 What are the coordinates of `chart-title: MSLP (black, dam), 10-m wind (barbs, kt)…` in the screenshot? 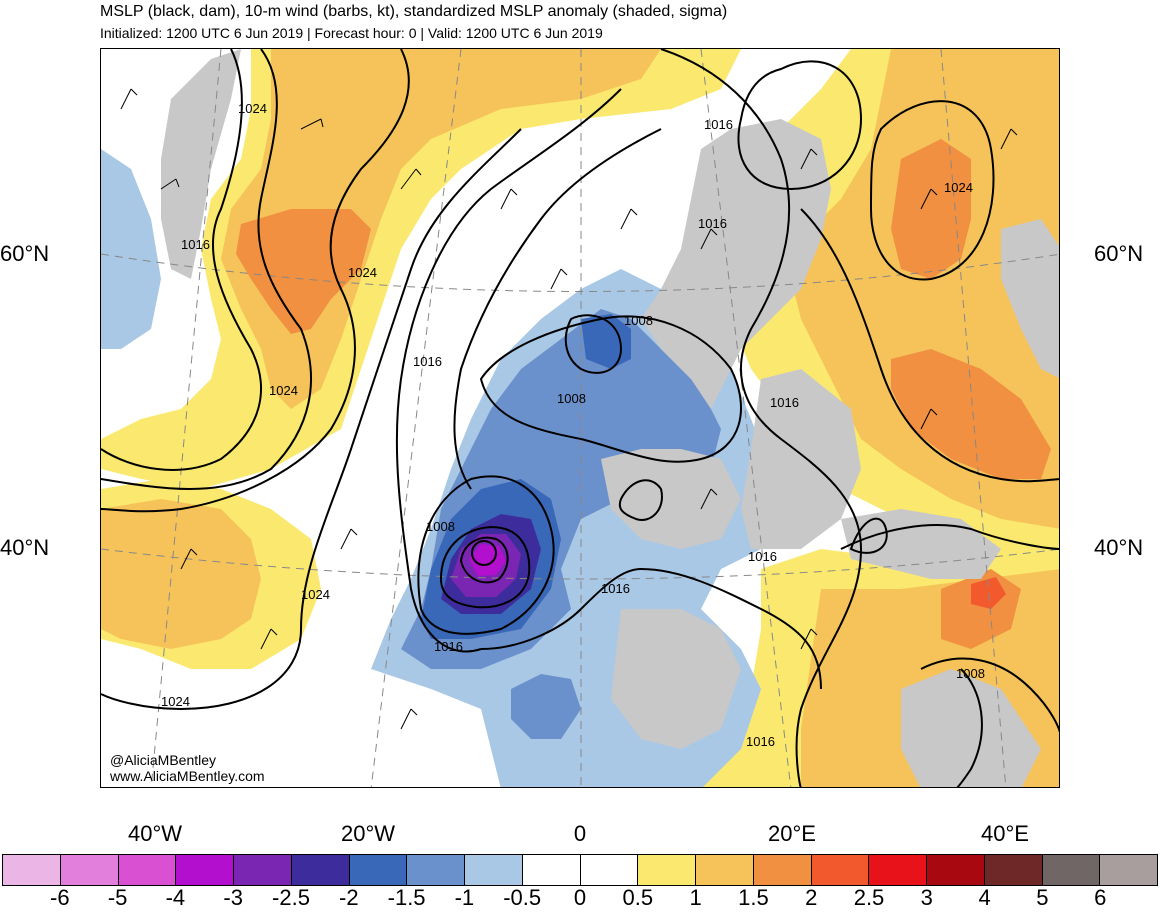 It's located at (414, 11).